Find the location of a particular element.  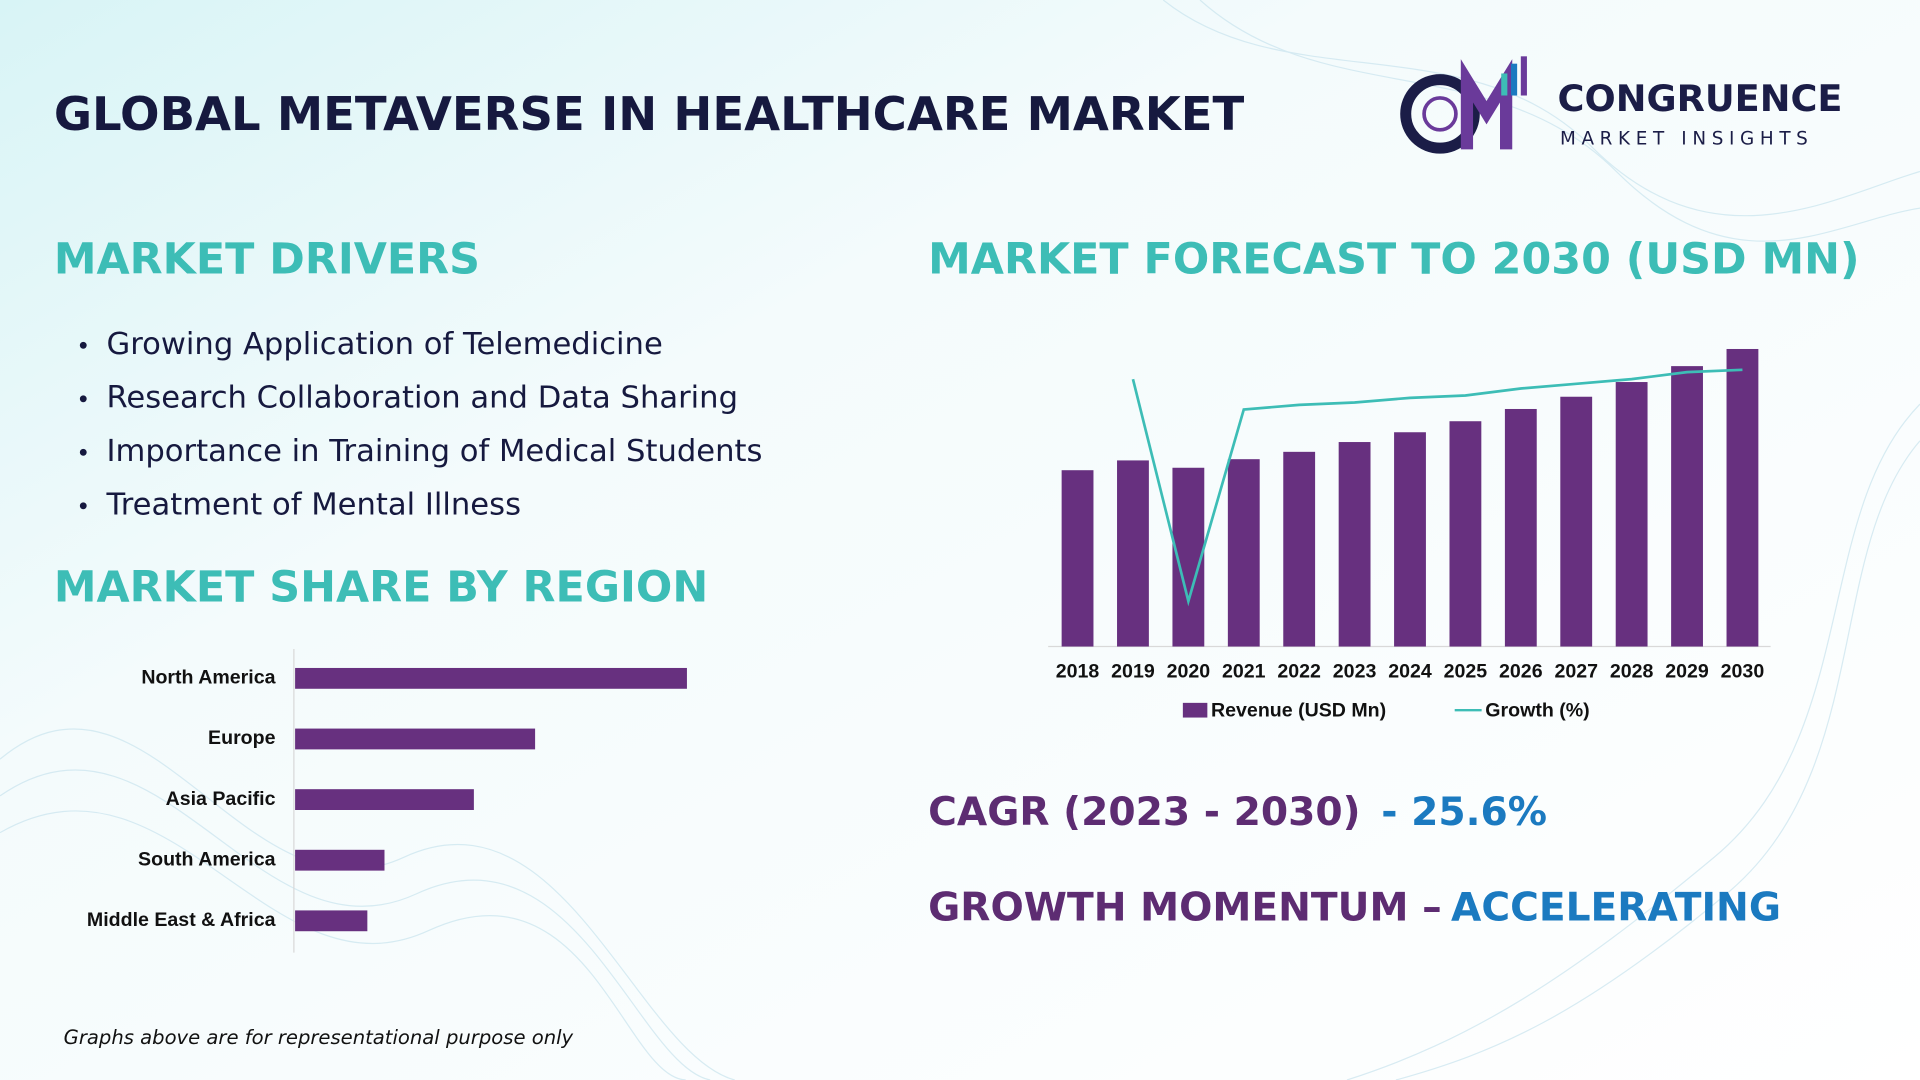

x-tick-label: 2026 is located at coordinates (1521, 671).